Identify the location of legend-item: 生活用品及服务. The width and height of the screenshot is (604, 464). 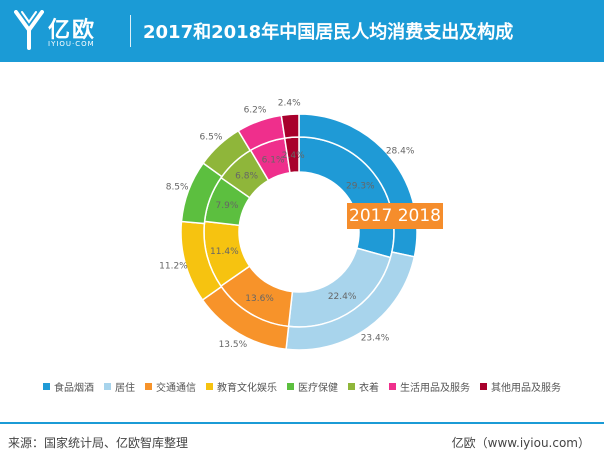
(429, 386).